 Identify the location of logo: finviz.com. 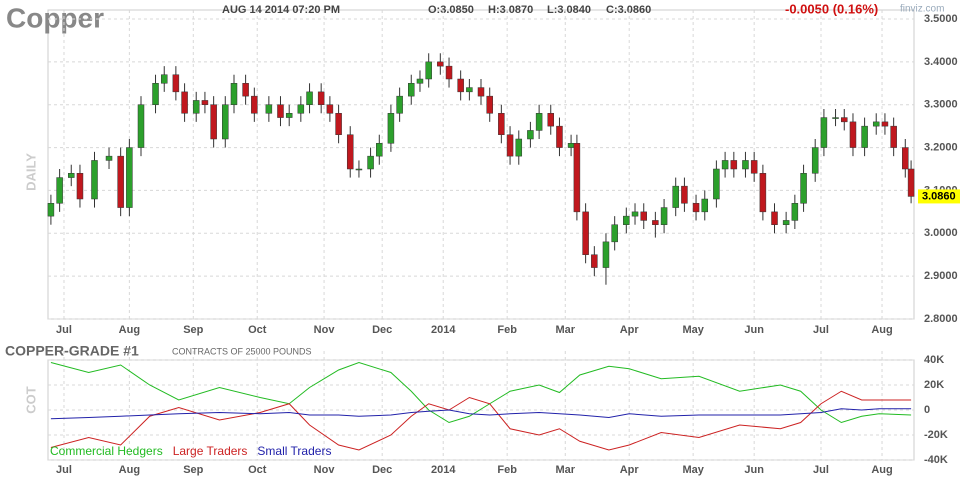
(922, 9).